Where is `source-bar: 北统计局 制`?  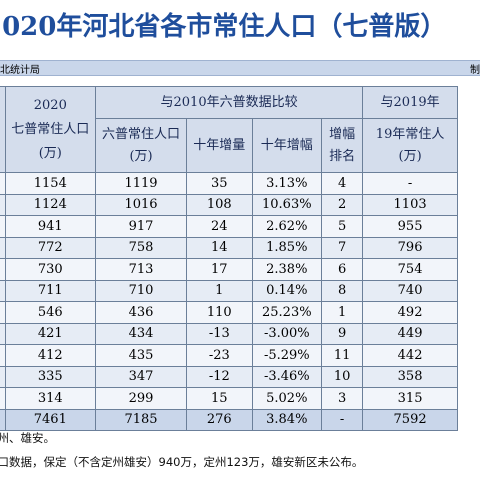 source-bar: 北统计局 制 is located at coordinates (240, 68).